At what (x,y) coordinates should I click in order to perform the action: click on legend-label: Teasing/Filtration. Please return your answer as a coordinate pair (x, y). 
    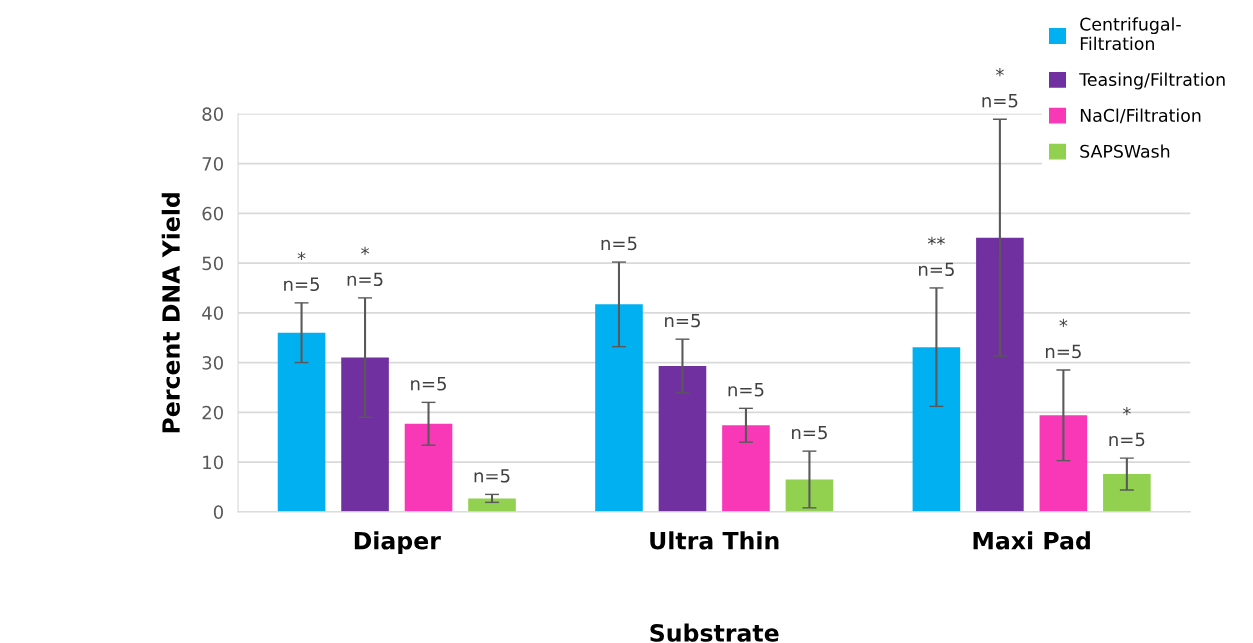
    Looking at the image, I should click on (1152, 81).